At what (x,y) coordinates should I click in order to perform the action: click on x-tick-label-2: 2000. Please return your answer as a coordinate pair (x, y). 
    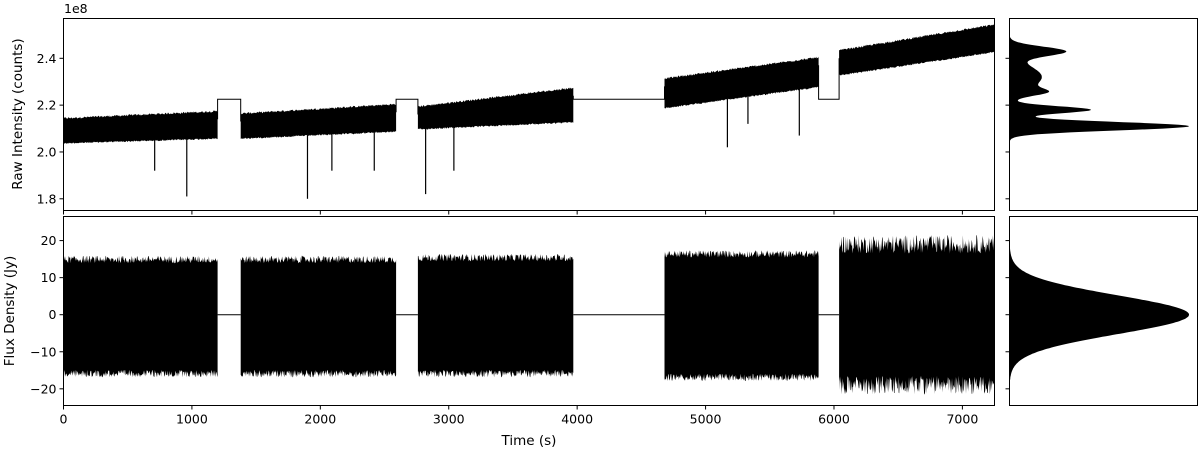
    Looking at the image, I should click on (320, 419).